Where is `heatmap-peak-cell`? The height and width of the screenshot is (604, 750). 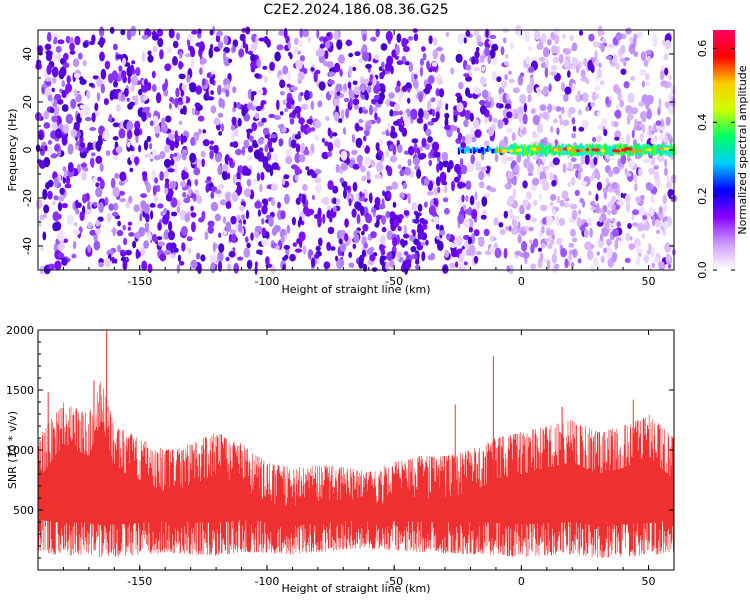 heatmap-peak-cell is located at coordinates (639, 151).